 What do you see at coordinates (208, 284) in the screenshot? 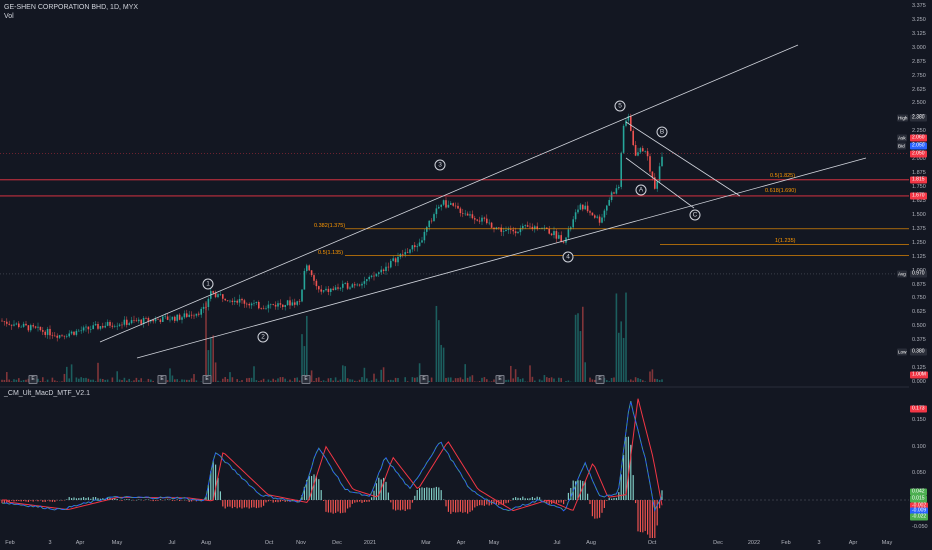
I see `elliott-wave-label: 1` at bounding box center [208, 284].